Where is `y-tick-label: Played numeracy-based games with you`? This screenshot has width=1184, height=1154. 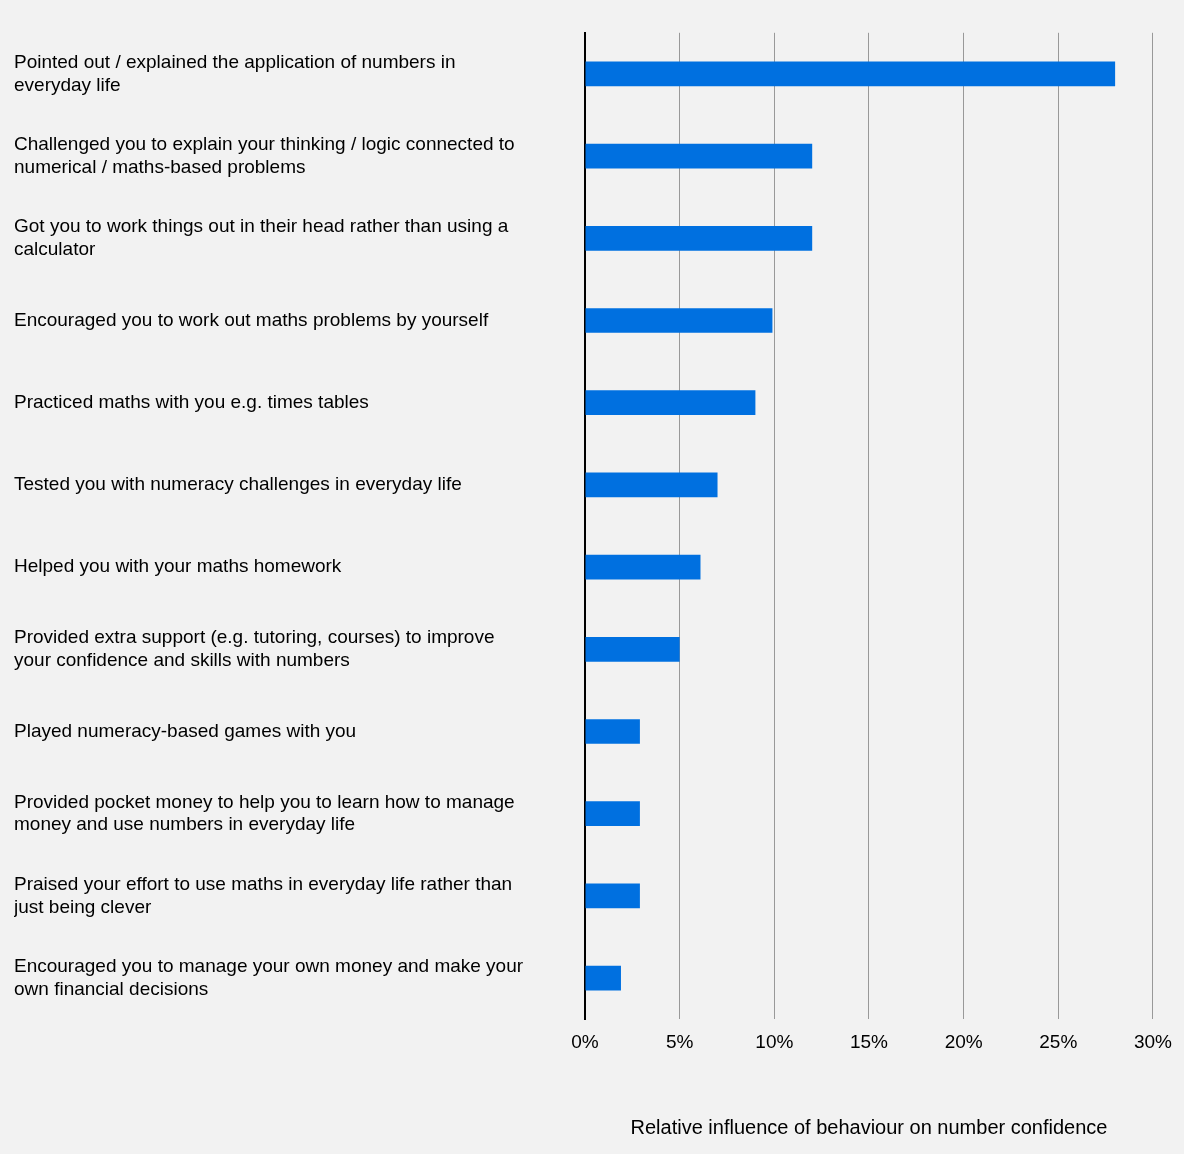 y-tick-label: Played numeracy-based games with you is located at coordinates (185, 730).